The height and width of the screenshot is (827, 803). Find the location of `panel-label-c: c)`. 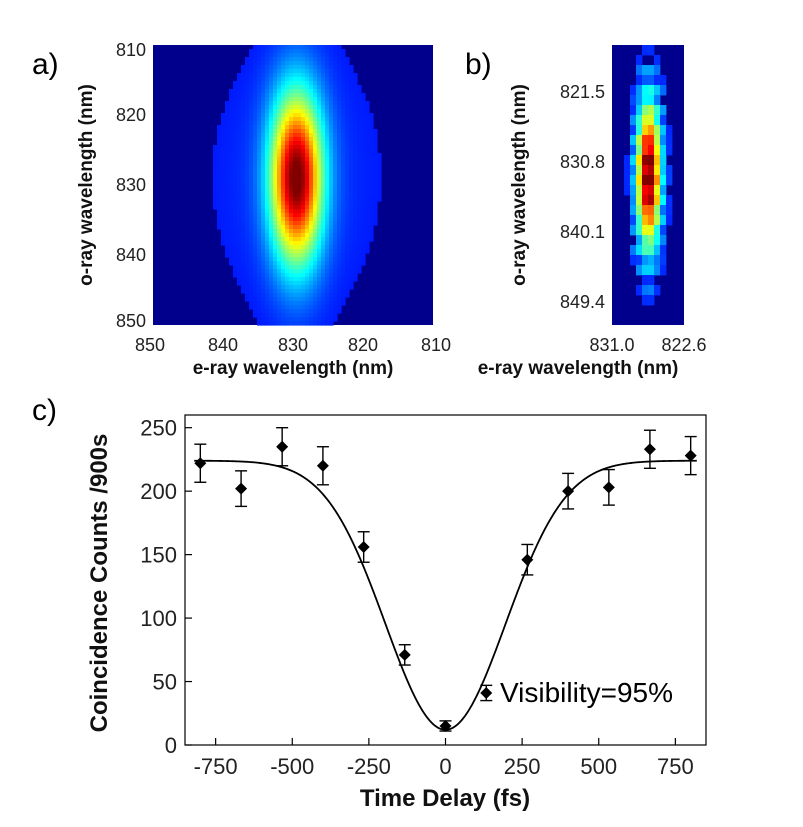

panel-label-c: c) is located at coordinates (44, 410).